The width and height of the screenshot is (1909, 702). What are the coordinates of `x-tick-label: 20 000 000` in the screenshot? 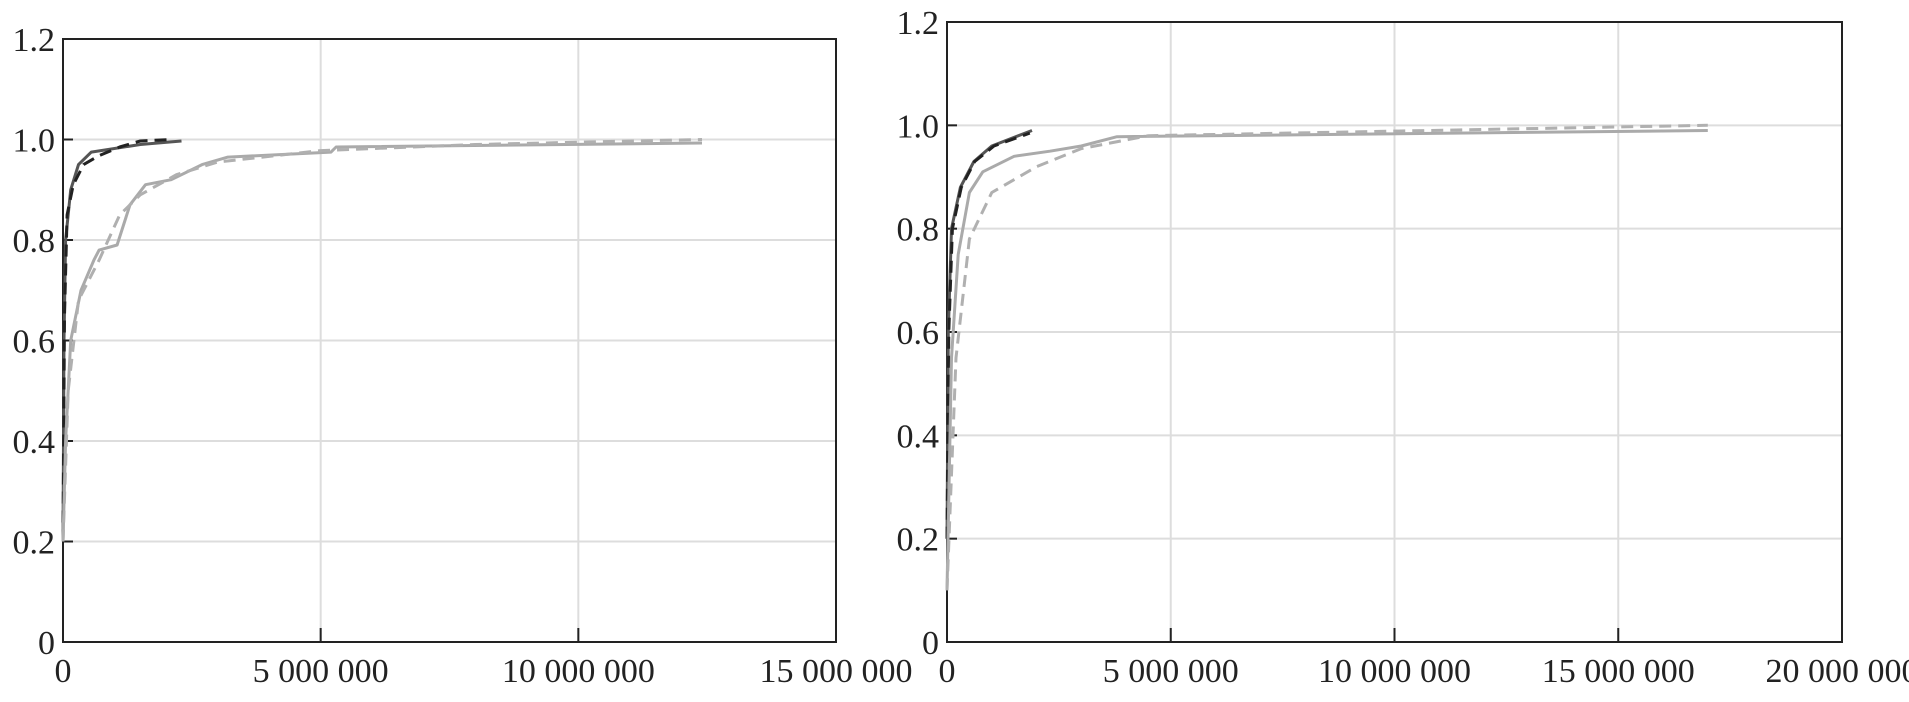 It's located at (1837, 671).